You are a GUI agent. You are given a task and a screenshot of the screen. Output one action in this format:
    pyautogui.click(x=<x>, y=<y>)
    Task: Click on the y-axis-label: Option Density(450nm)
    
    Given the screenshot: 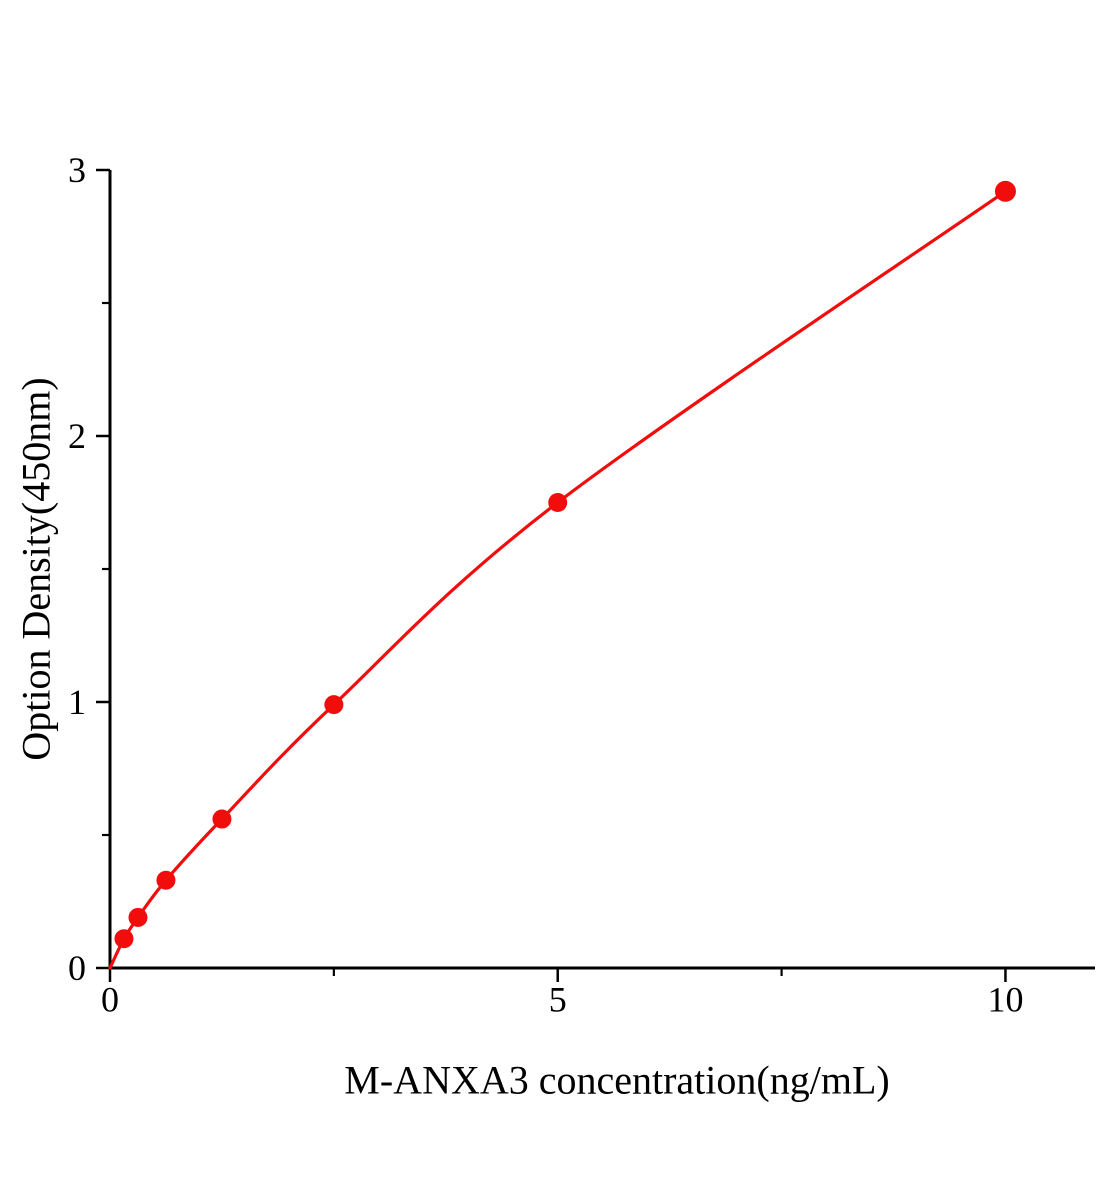 What is the action you would take?
    pyautogui.click(x=36, y=569)
    